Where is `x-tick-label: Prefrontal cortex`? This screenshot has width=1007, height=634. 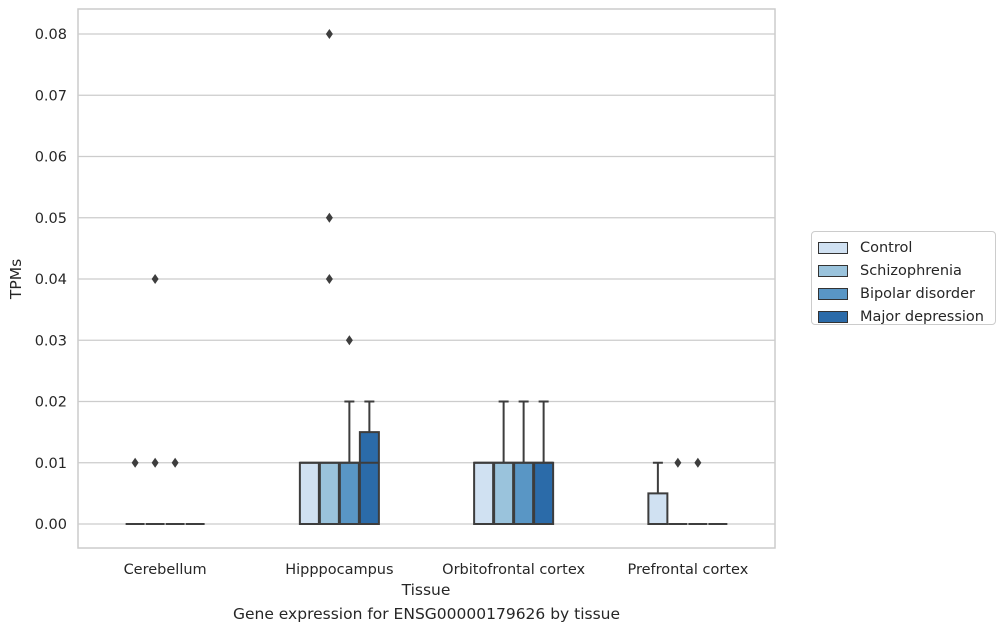
x-tick-label: Prefrontal cortex is located at coordinates (687, 570).